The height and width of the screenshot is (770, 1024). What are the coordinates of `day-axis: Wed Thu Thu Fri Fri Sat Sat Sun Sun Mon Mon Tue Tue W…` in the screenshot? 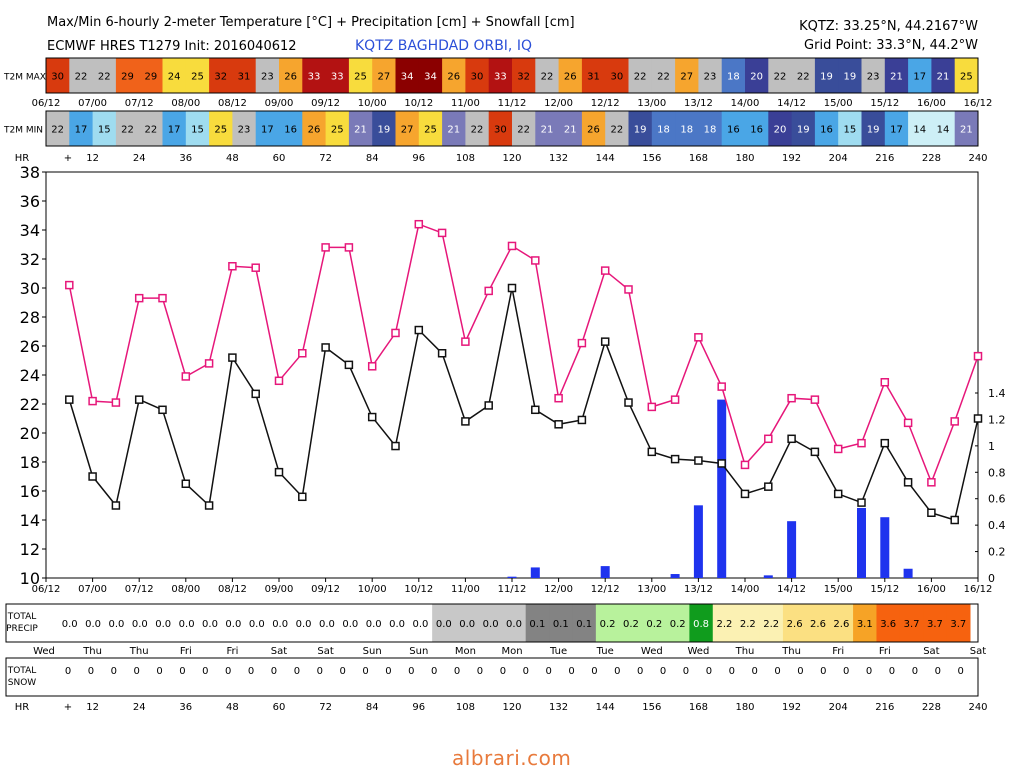 It's located at (509, 651).